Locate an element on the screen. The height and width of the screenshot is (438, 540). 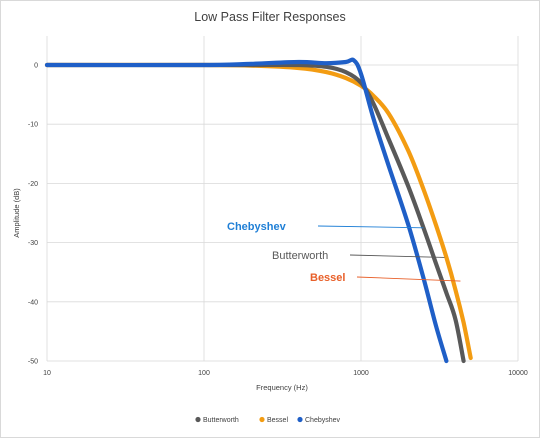
annotation-leader-chebyshev is located at coordinates (370, 227).